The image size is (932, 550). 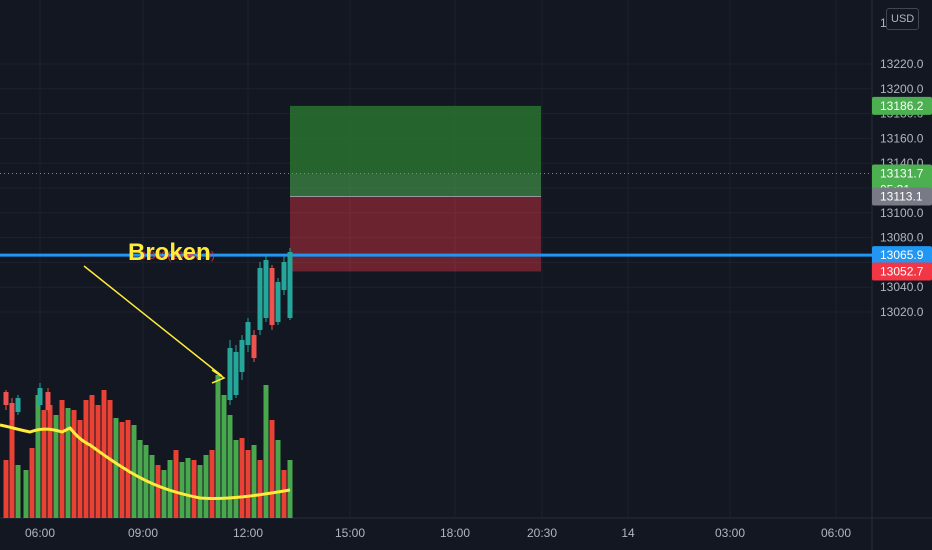 What do you see at coordinates (902, 213) in the screenshot?
I see `price-tick-label: 13100.0` at bounding box center [902, 213].